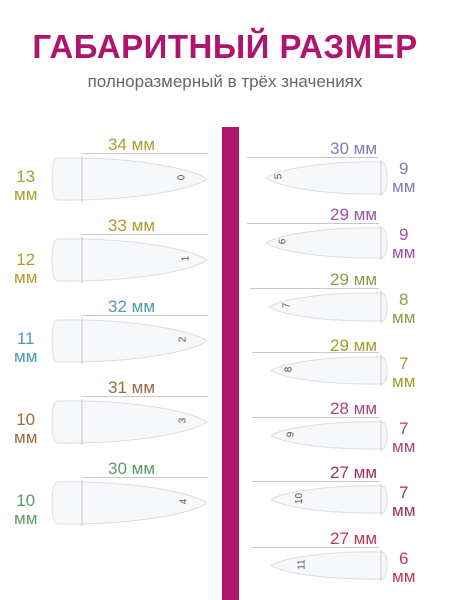  What do you see at coordinates (26, 259) in the screenshot?
I see `width-value: 12` at bounding box center [26, 259].